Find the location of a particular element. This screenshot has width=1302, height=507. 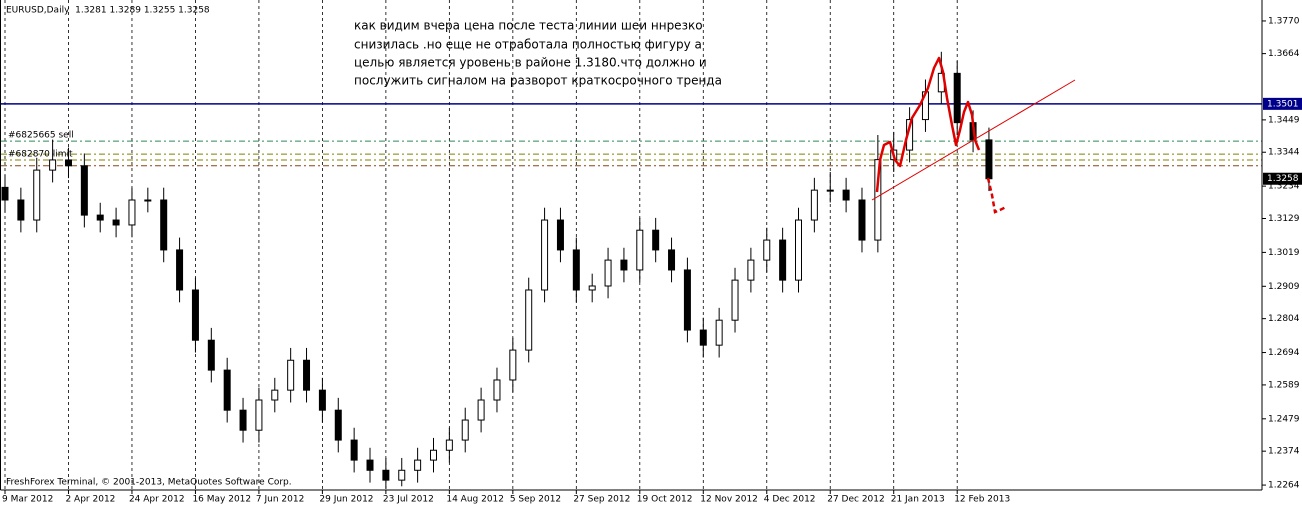

level-label: #682870 limit is located at coordinates (40, 154).